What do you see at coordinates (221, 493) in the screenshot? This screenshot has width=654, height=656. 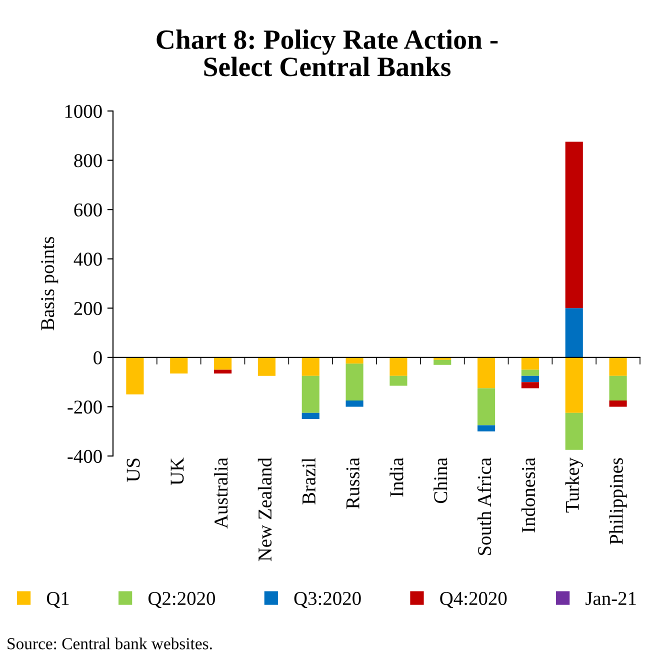 I see `x-tick-label: Australia` at bounding box center [221, 493].